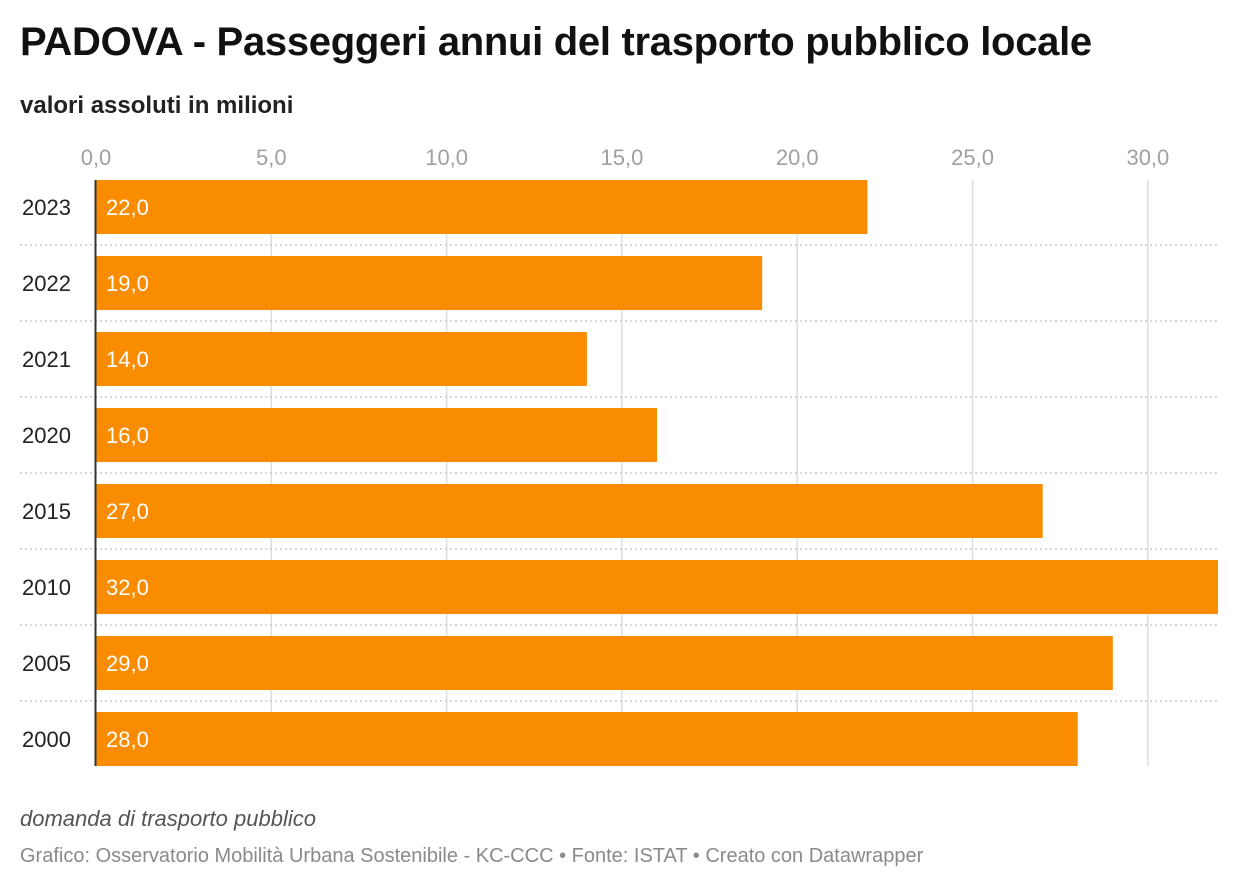 The width and height of the screenshot is (1240, 890). What do you see at coordinates (622, 157) in the screenshot?
I see `x-tick-label: 15,0` at bounding box center [622, 157].